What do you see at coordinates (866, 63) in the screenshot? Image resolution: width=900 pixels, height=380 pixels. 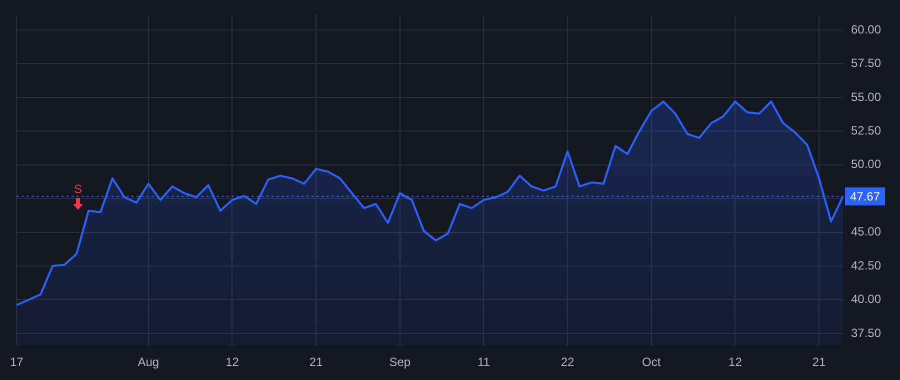 I see `y-tick-label: 57.50` at bounding box center [866, 63].